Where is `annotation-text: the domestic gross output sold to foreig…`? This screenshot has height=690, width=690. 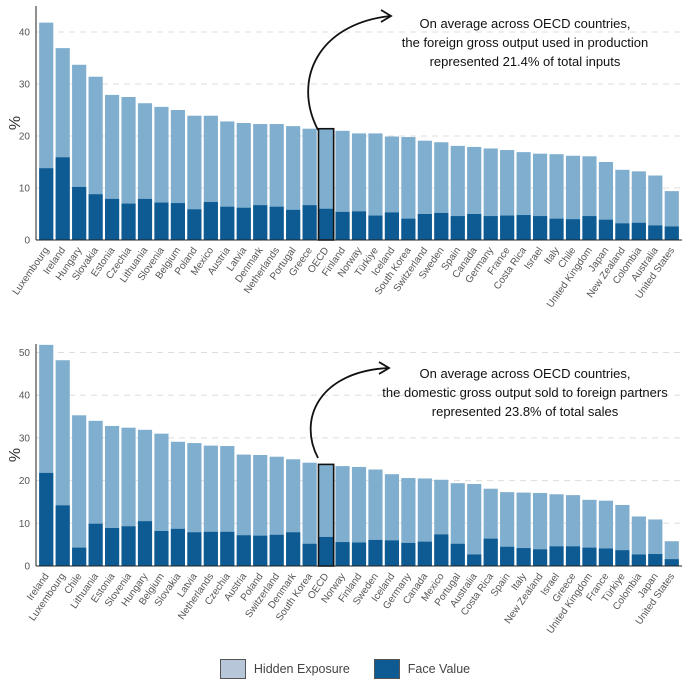
annotation-text: the domestic gross output sold to foreig… is located at coordinates (525, 392).